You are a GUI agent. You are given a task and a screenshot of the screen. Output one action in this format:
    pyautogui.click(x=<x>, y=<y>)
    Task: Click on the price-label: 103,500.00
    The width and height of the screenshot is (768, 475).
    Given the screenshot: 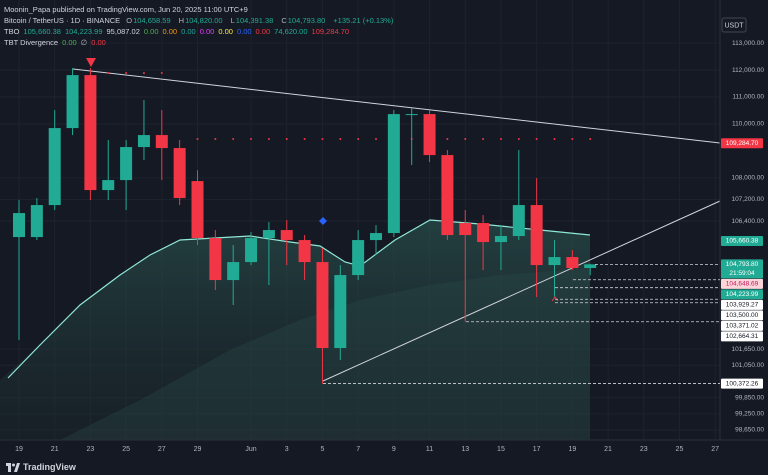 What is the action you would take?
    pyautogui.click(x=742, y=315)
    